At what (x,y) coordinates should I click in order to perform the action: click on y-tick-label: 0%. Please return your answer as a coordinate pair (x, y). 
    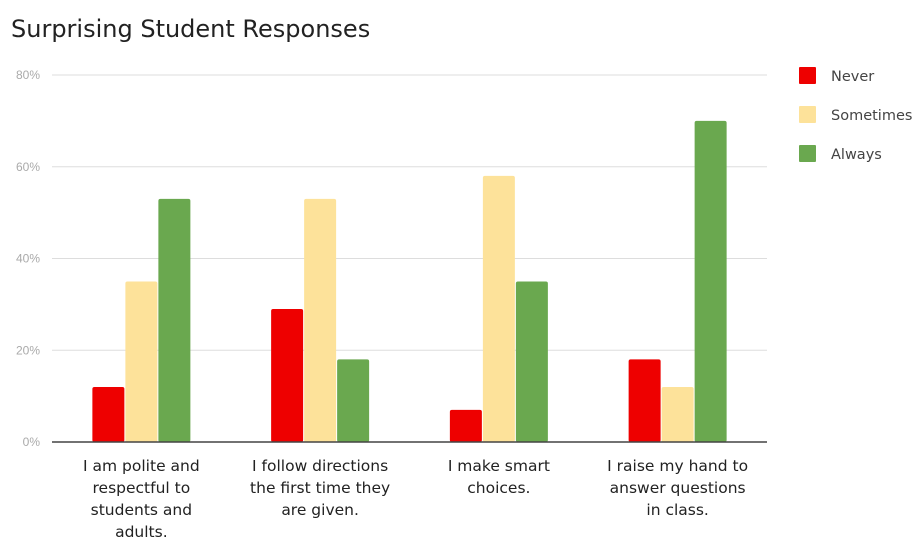
    Looking at the image, I should click on (32, 442).